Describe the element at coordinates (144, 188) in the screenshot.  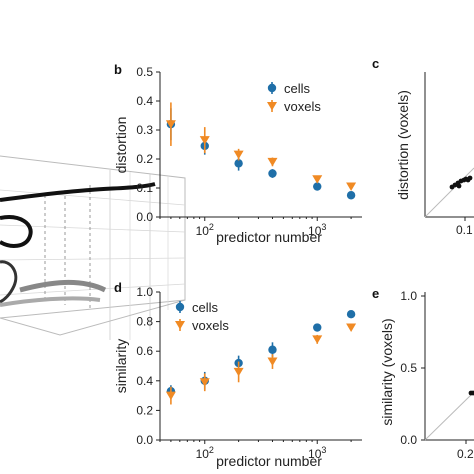
I see `panel-b-y-tick-label: 0.1` at that location.